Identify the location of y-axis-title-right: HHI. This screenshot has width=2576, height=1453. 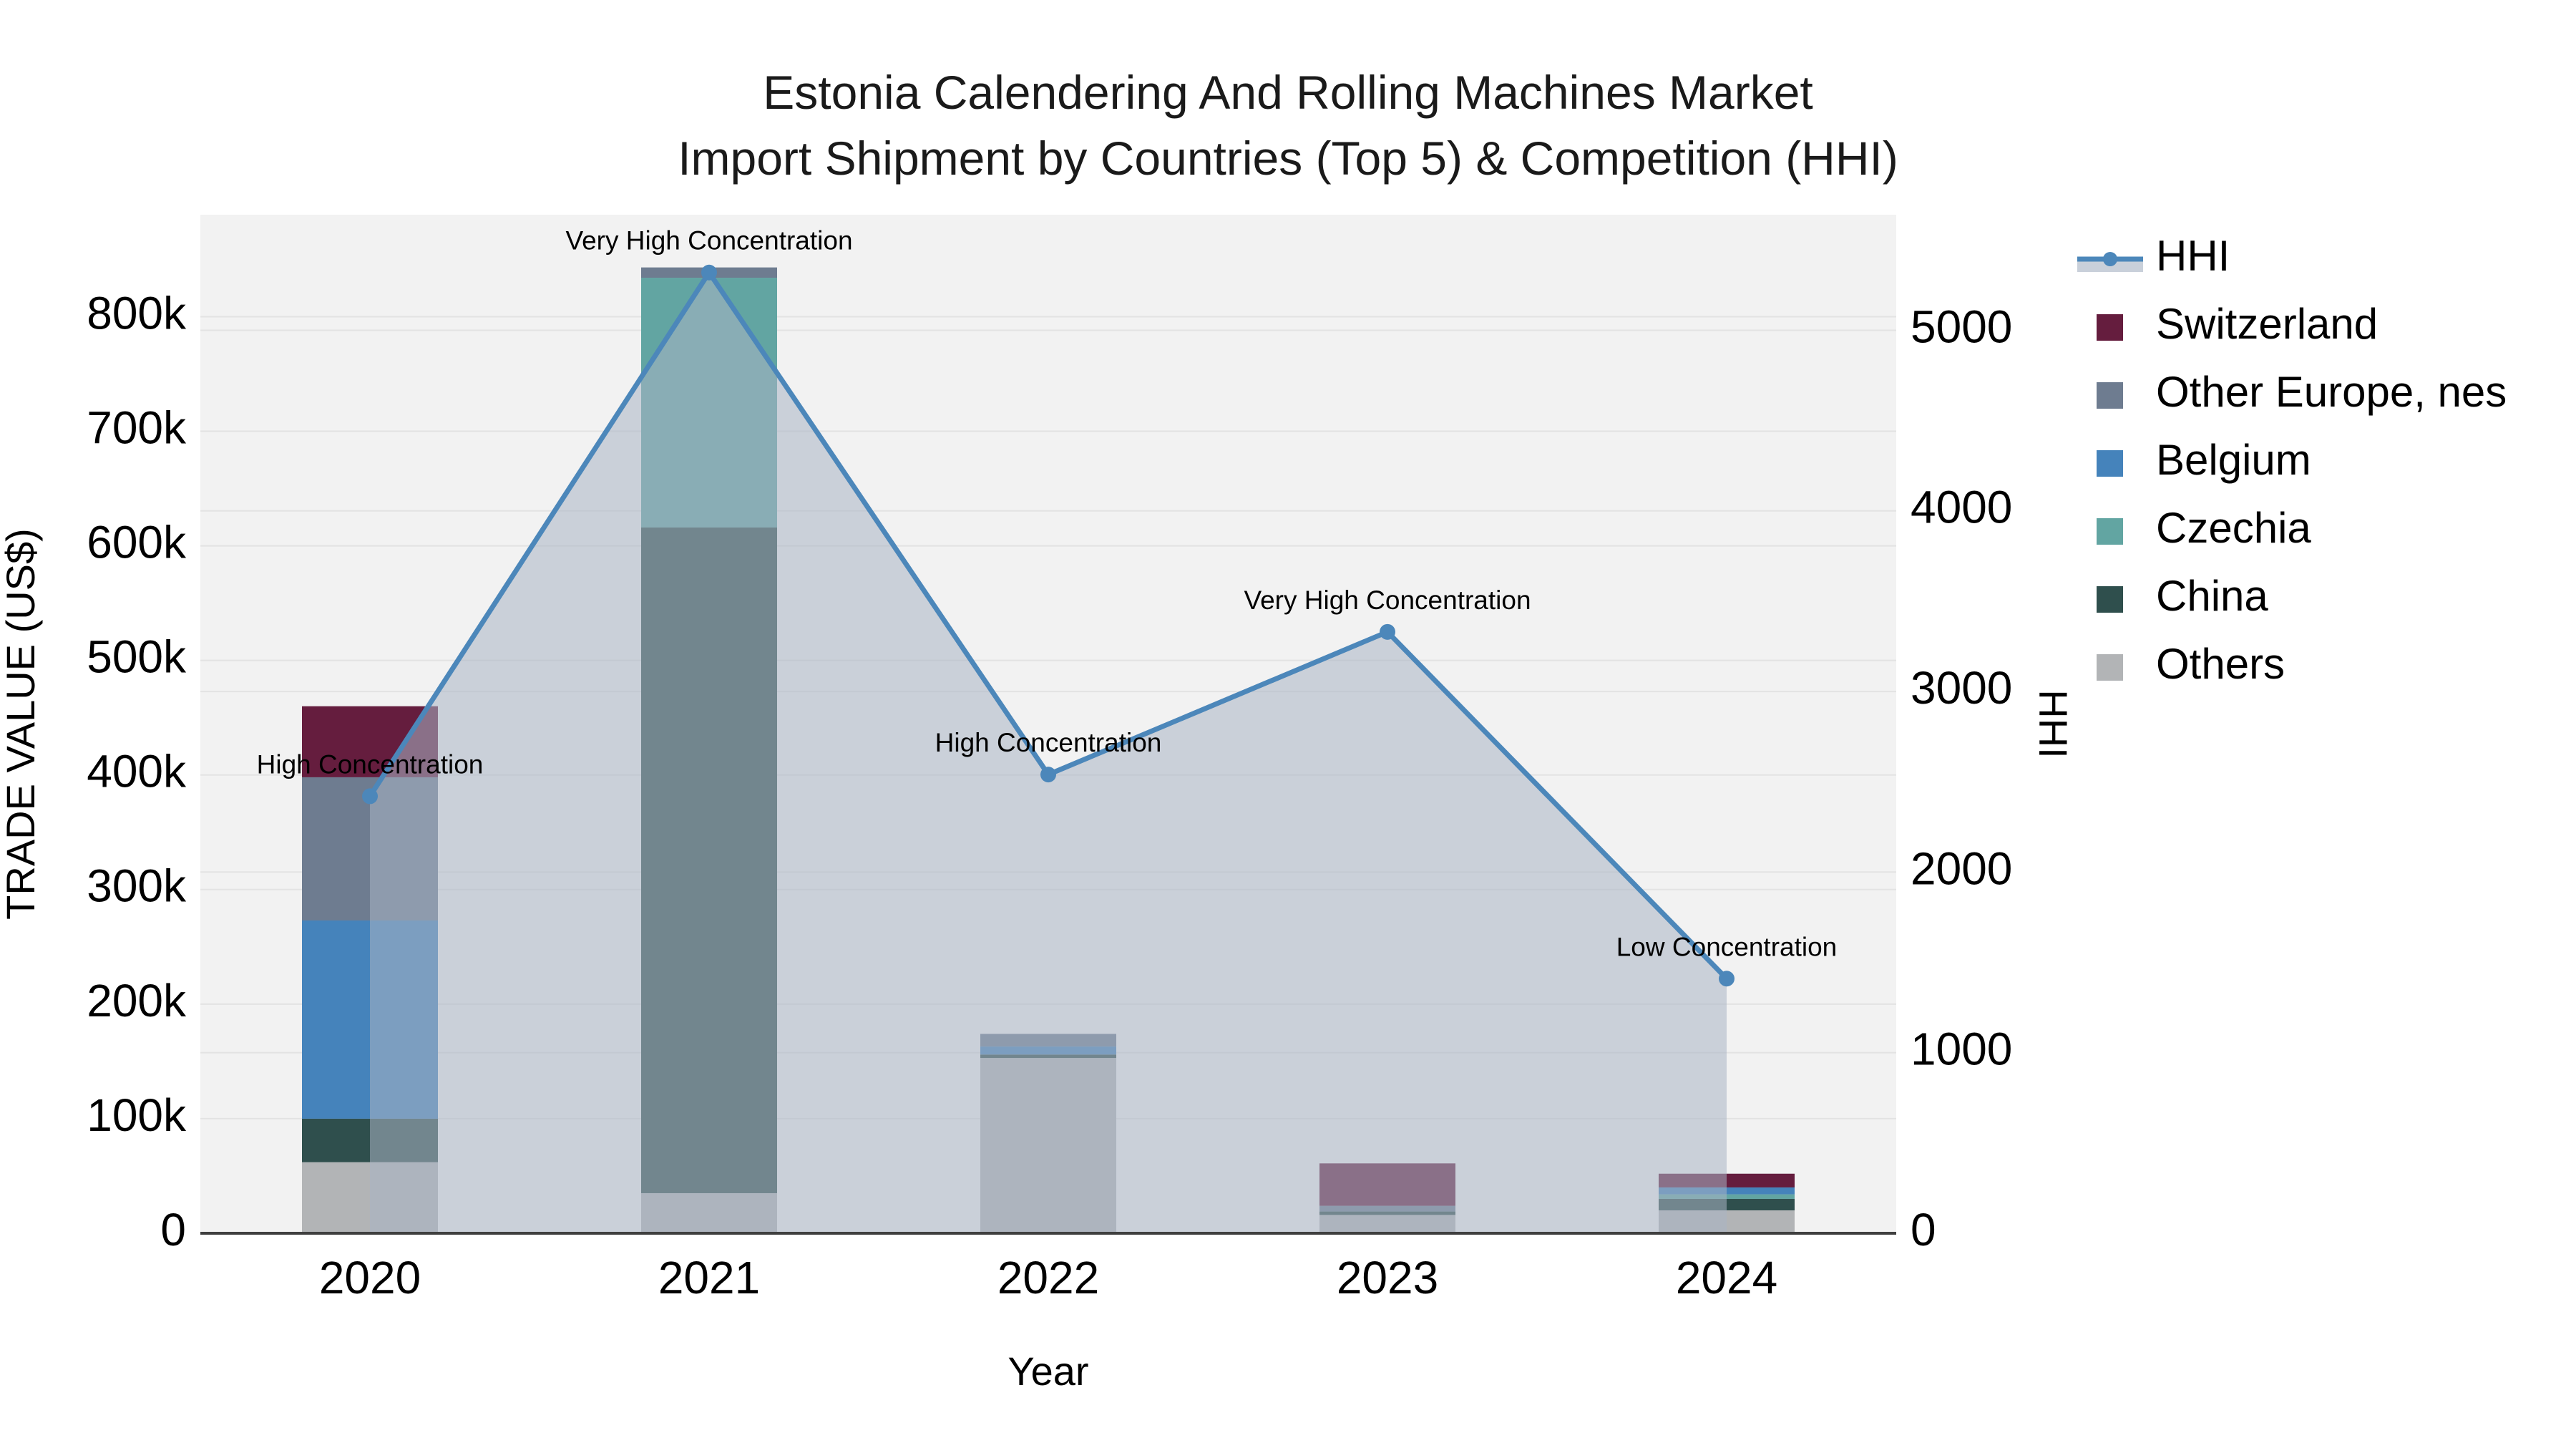
(2053, 723).